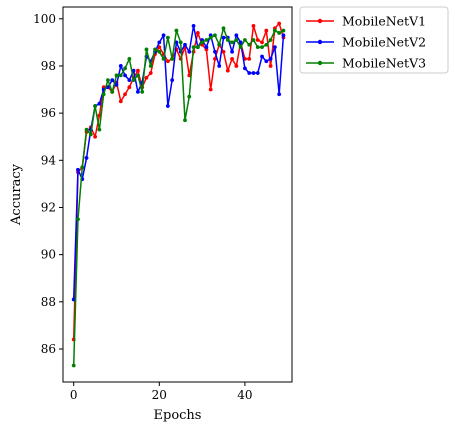 Image resolution: width=455 pixels, height=432 pixels. I want to click on y-tick-label: 92, so click(48, 207).